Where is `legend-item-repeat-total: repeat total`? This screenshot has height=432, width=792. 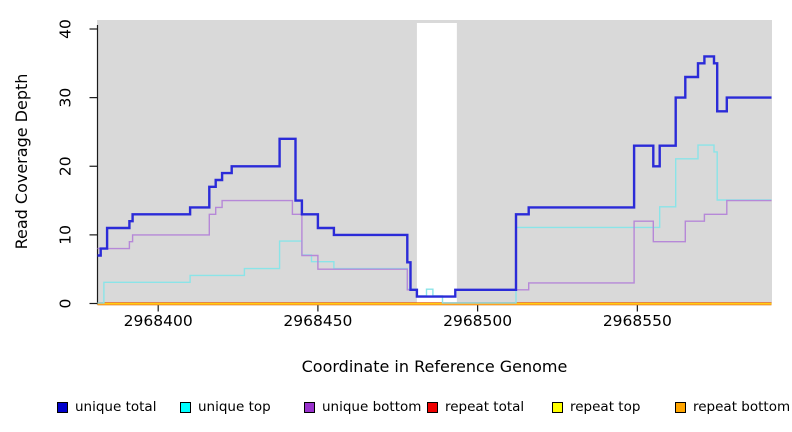
legend-item-repeat-total: repeat total is located at coordinates (475, 407).